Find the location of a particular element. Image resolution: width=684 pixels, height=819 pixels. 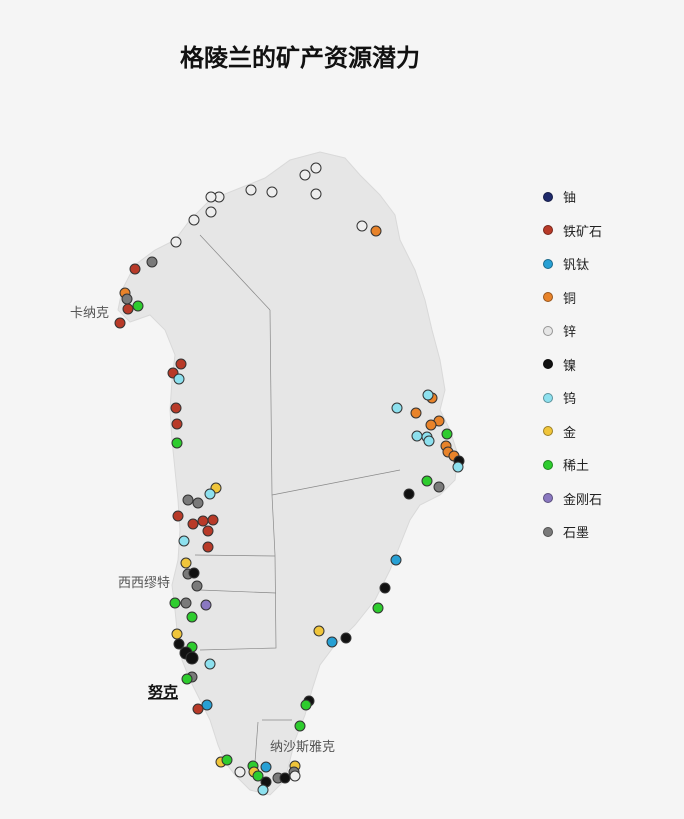

legend-item-gold: 金 is located at coordinates (572, 432).